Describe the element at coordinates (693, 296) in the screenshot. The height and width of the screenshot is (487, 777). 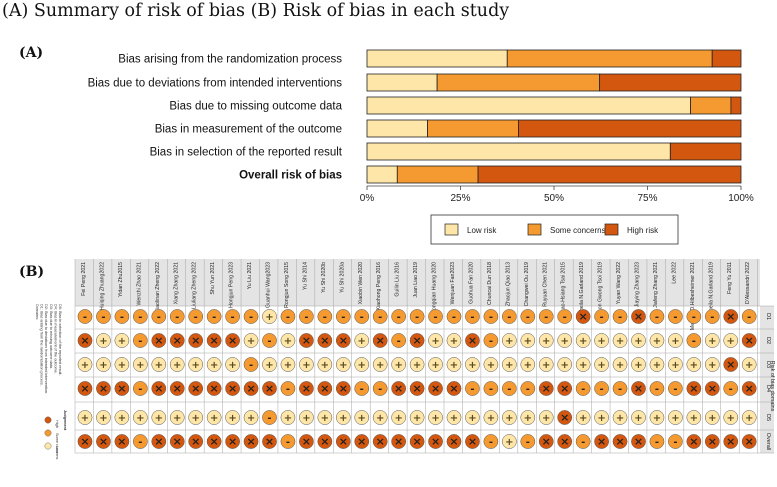
I see `study-label: Melanie D.Hilbesheimer 2021` at that location.